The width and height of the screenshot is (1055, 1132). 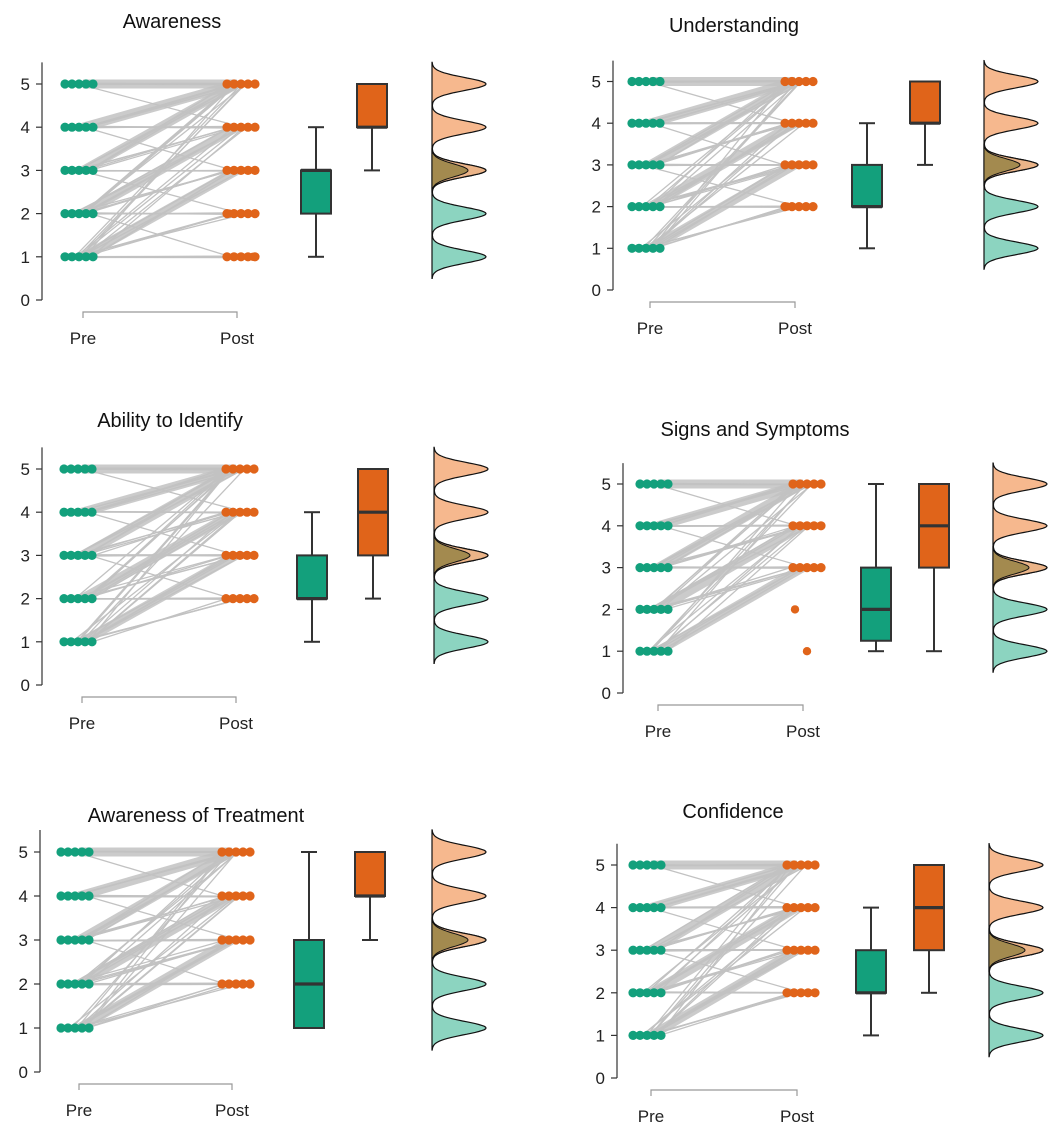 I want to click on panel-understanding: Understanding 0 1 2 3 4 5 Pre Post, so click(x=815, y=176).